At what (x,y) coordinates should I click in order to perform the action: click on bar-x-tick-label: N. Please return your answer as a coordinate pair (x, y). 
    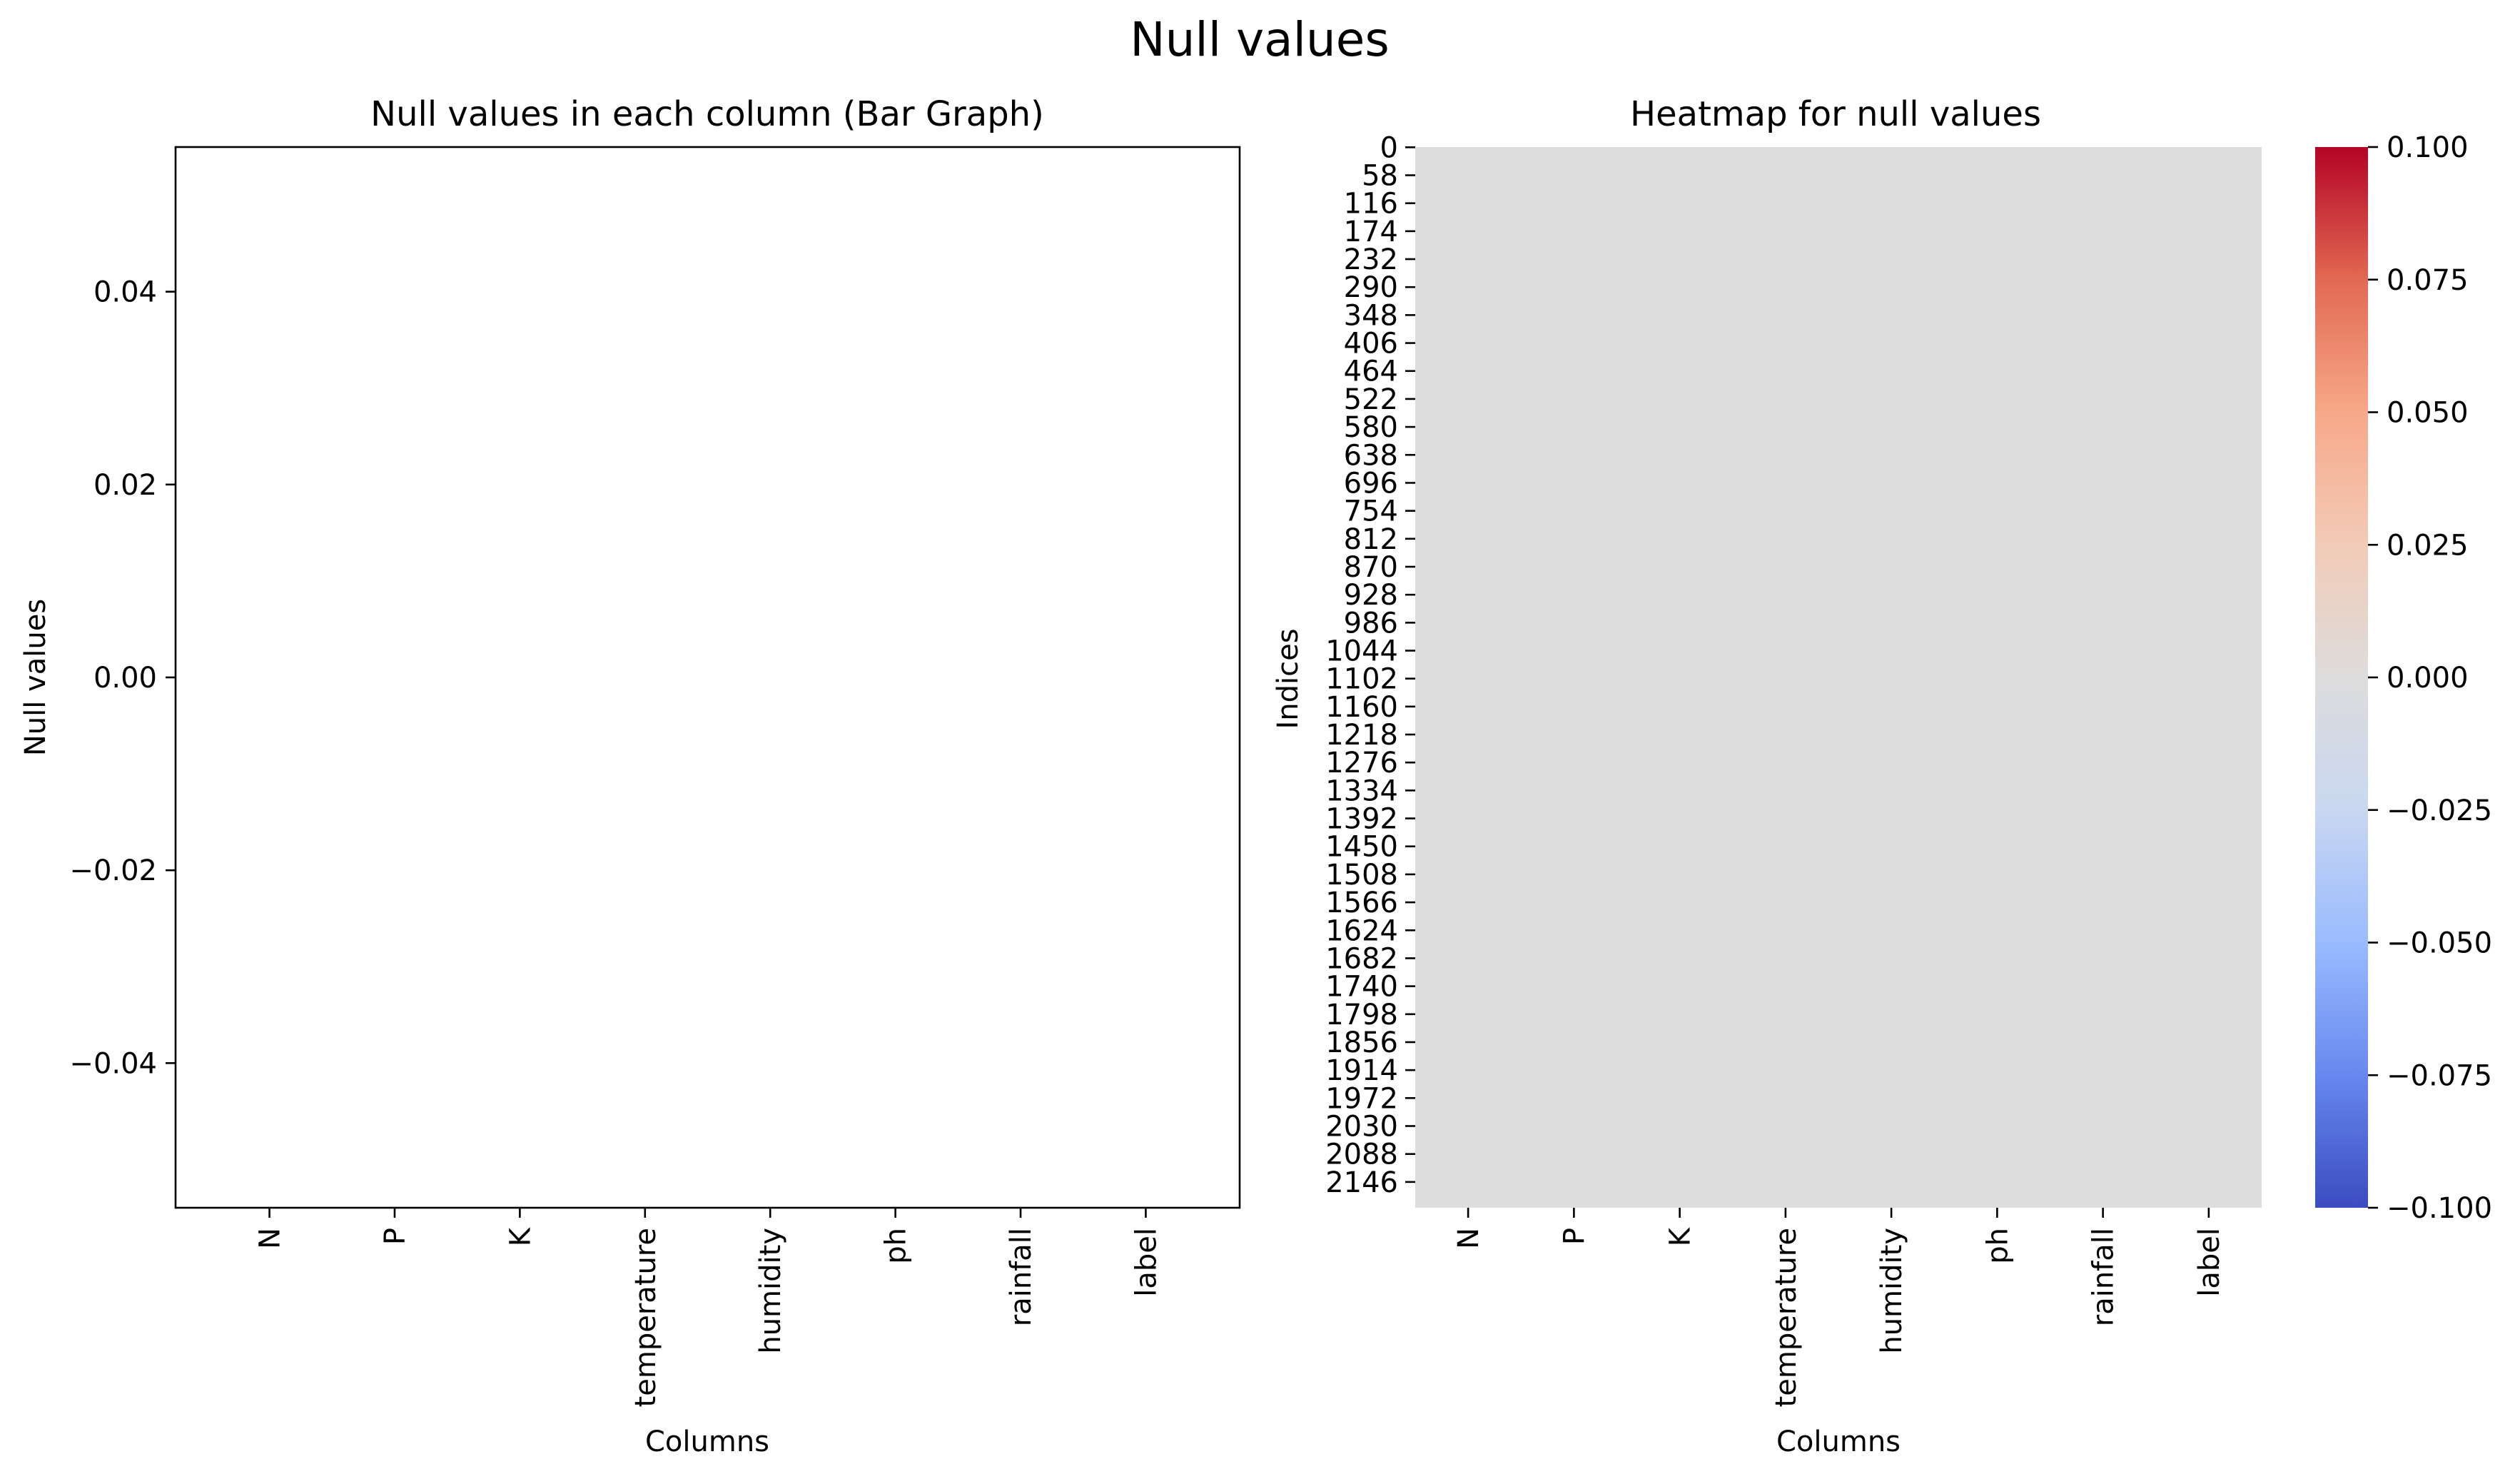
    Looking at the image, I should click on (270, 1239).